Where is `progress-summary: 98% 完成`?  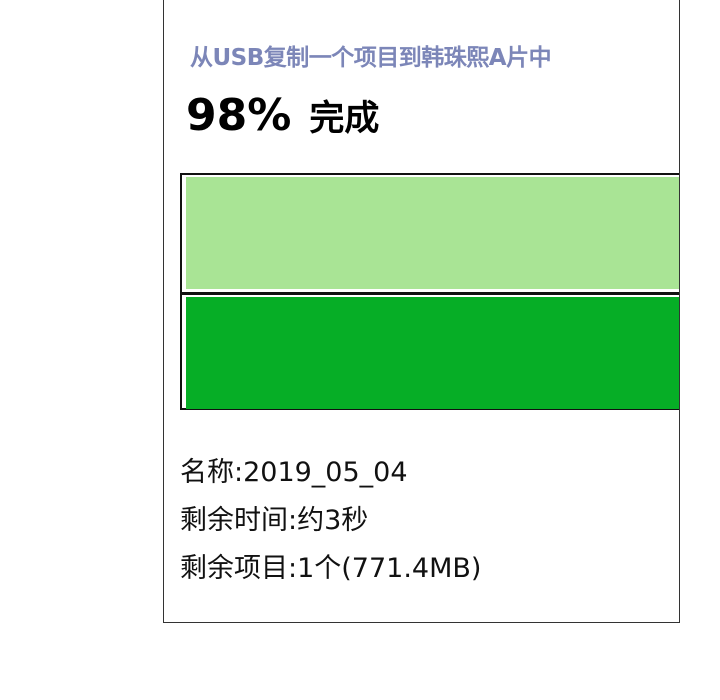
progress-summary: 98% 完成 is located at coordinates (282, 115).